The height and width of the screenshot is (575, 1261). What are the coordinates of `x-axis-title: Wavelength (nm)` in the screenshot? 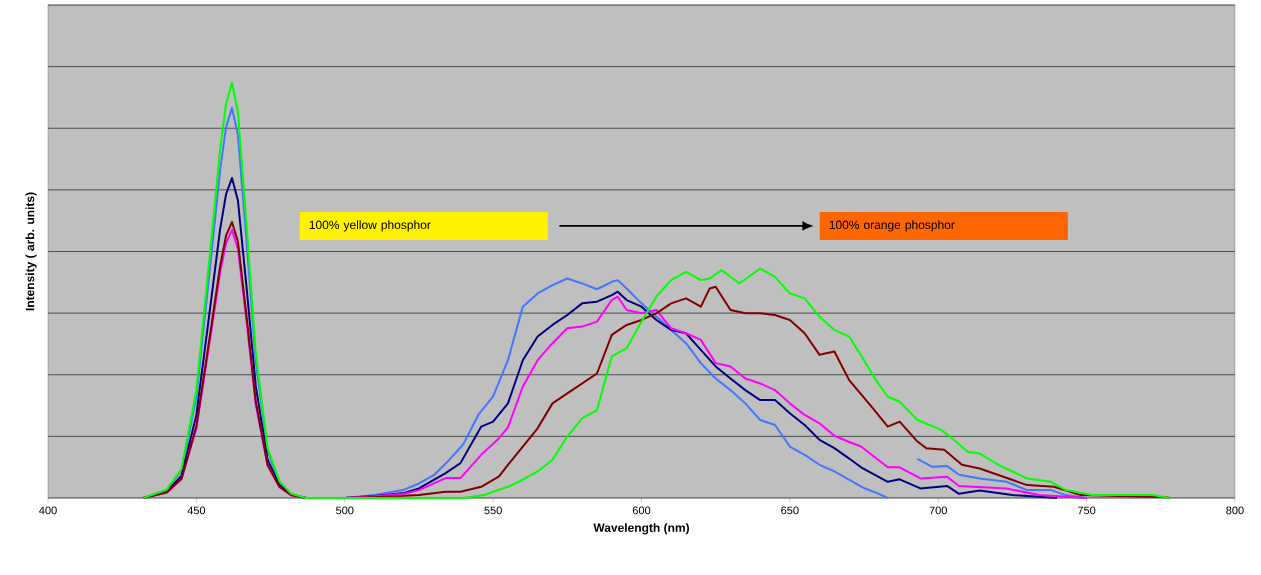 It's located at (641, 529).